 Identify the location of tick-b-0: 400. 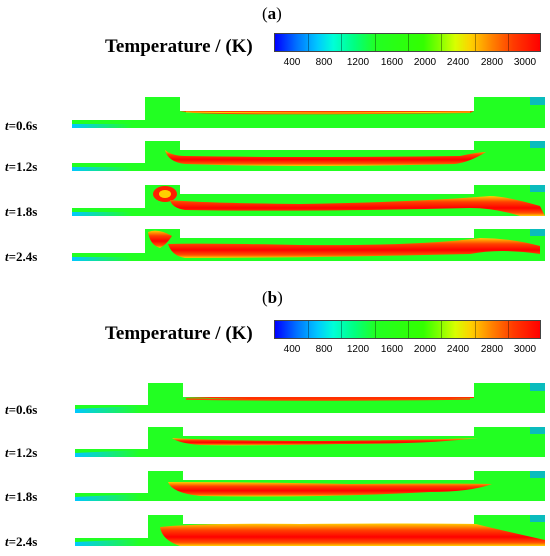
(292, 349).